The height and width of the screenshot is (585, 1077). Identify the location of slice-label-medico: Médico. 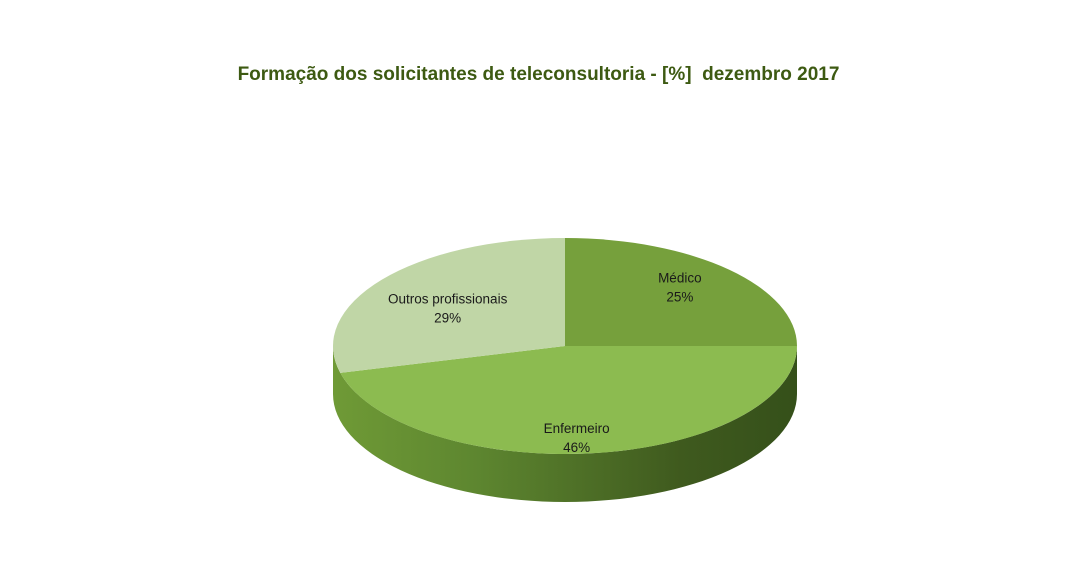
(680, 277).